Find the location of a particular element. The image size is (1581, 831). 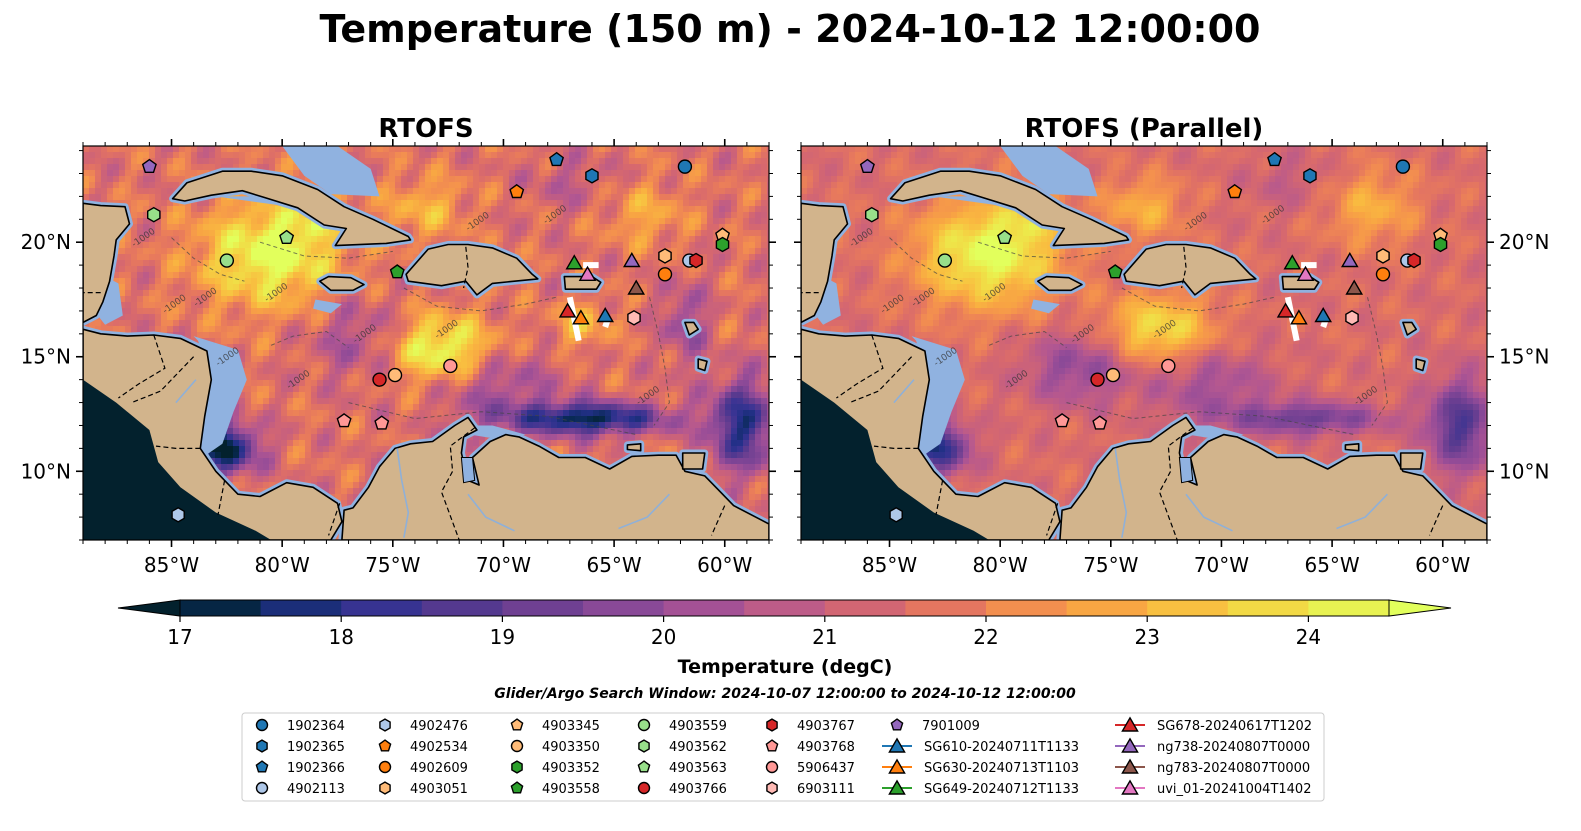

legend-label: 4903563 is located at coordinates (698, 768).